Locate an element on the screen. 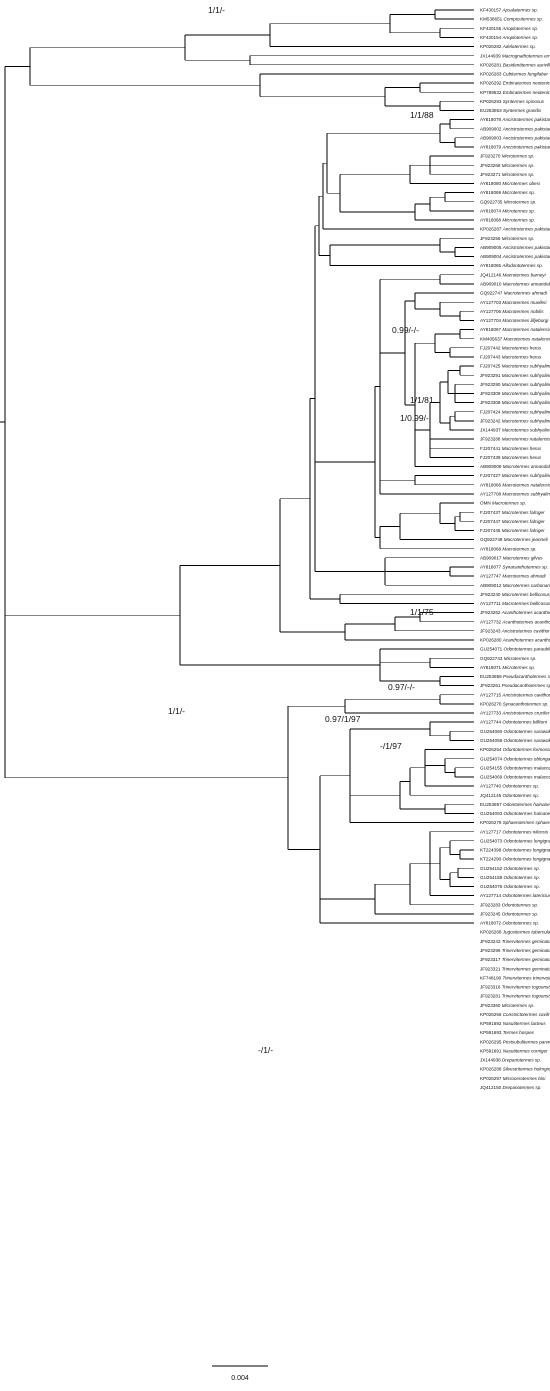  tip-label: GU254060 Odontotermes sarawakensis is located at coordinates (515, 731).